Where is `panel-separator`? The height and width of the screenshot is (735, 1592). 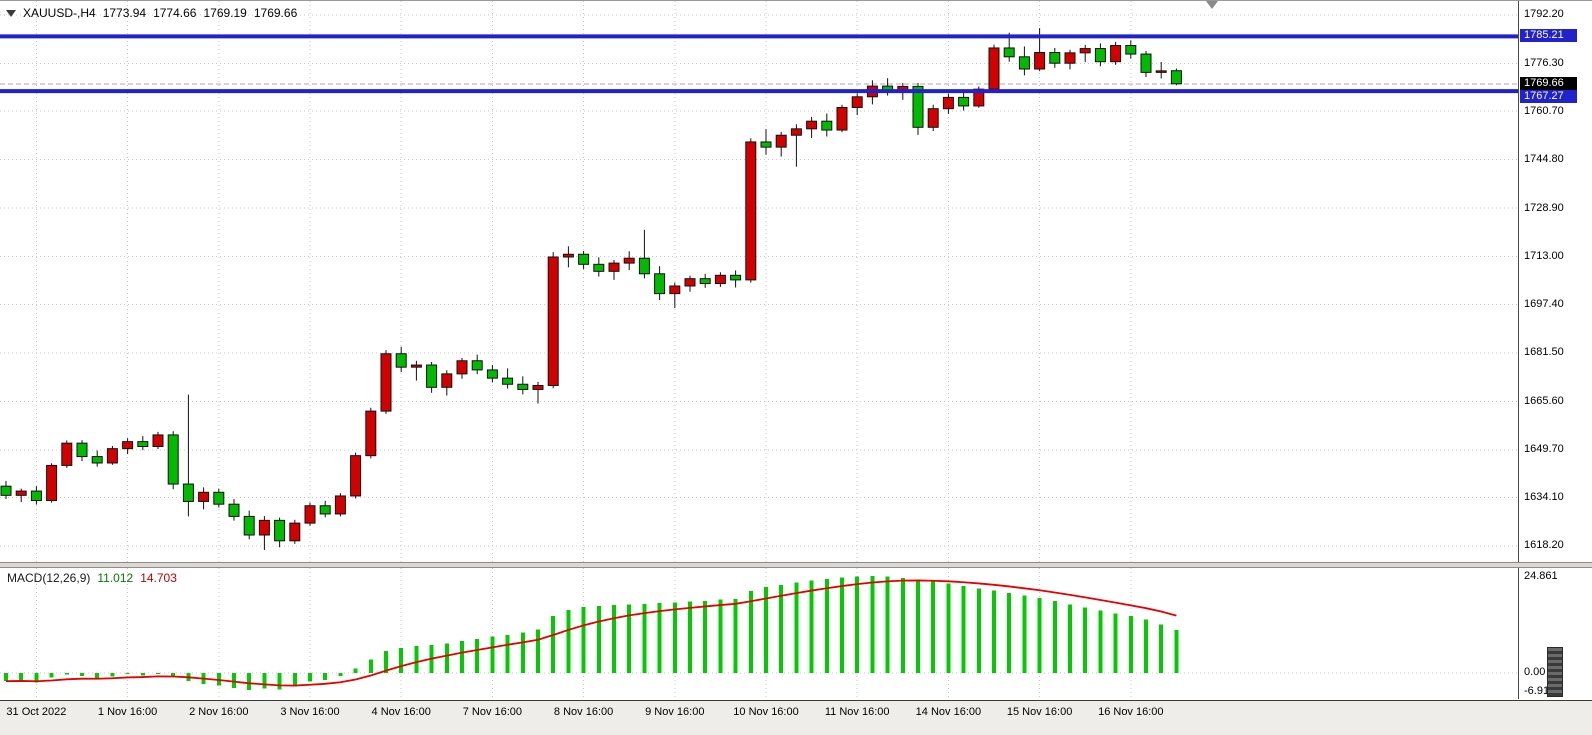
panel-separator is located at coordinates (796, 565).